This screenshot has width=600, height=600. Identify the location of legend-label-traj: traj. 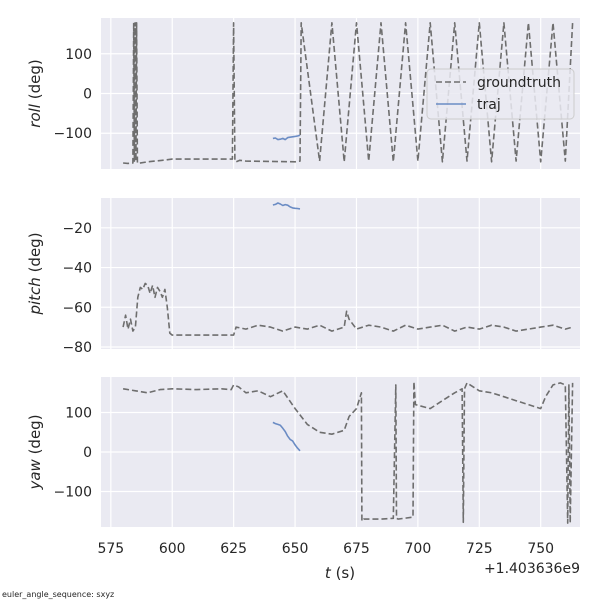
(489, 105).